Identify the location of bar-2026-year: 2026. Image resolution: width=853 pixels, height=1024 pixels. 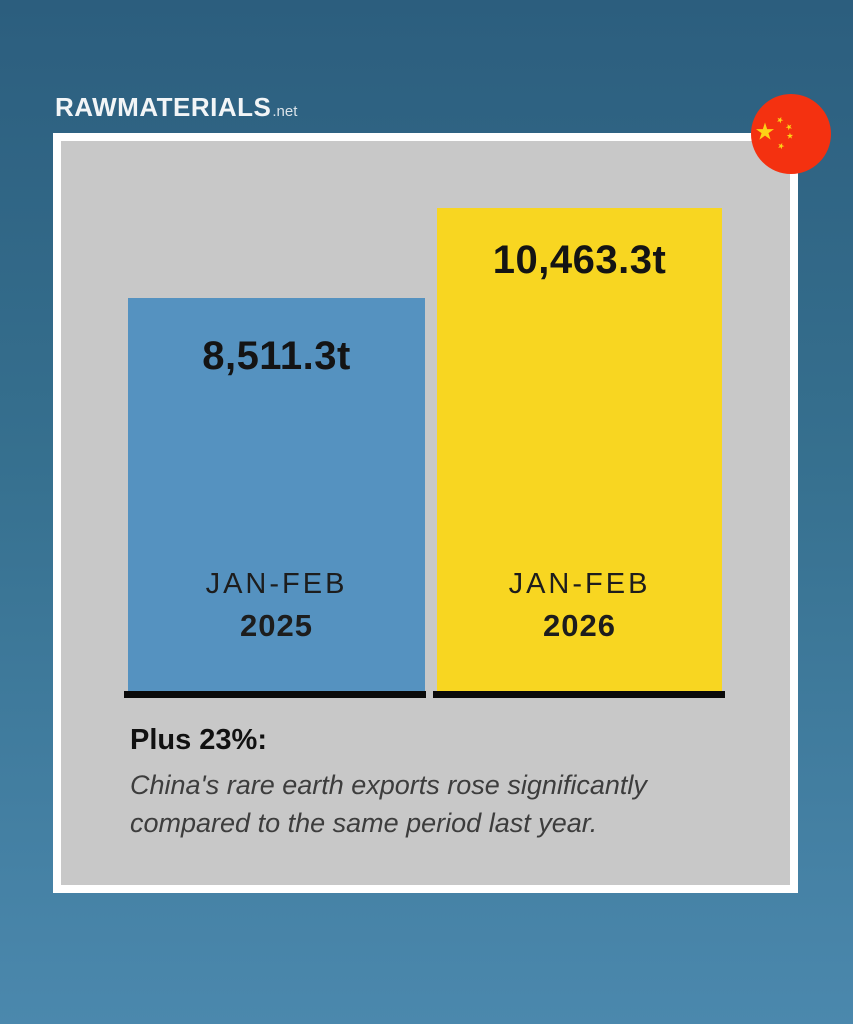
(579, 625).